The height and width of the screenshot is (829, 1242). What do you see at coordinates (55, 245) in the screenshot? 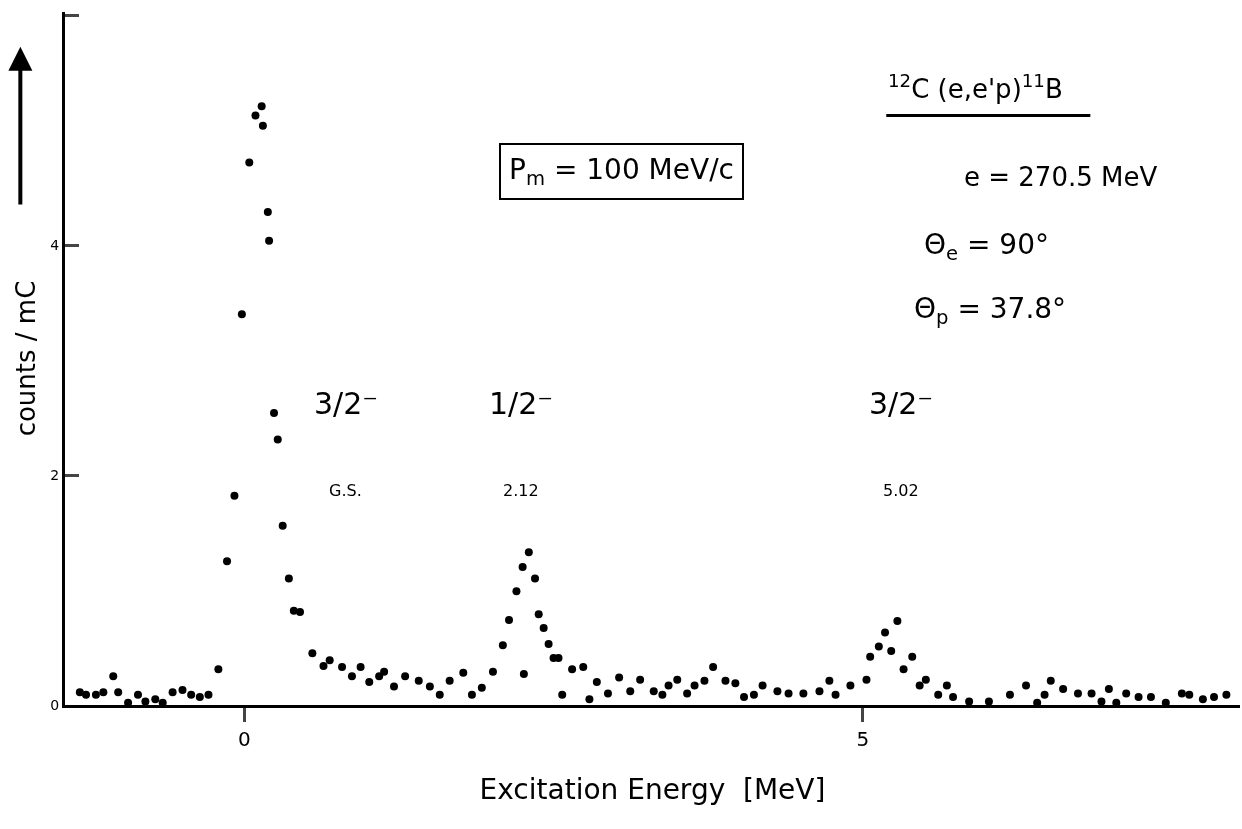
I see `y-tick-label: 4` at bounding box center [55, 245].